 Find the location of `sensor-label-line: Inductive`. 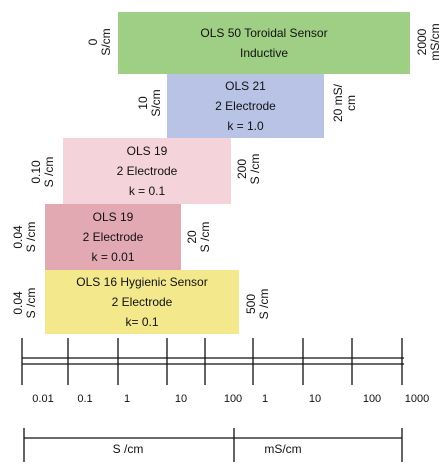

sensor-label-line: Inductive is located at coordinates (264, 53).